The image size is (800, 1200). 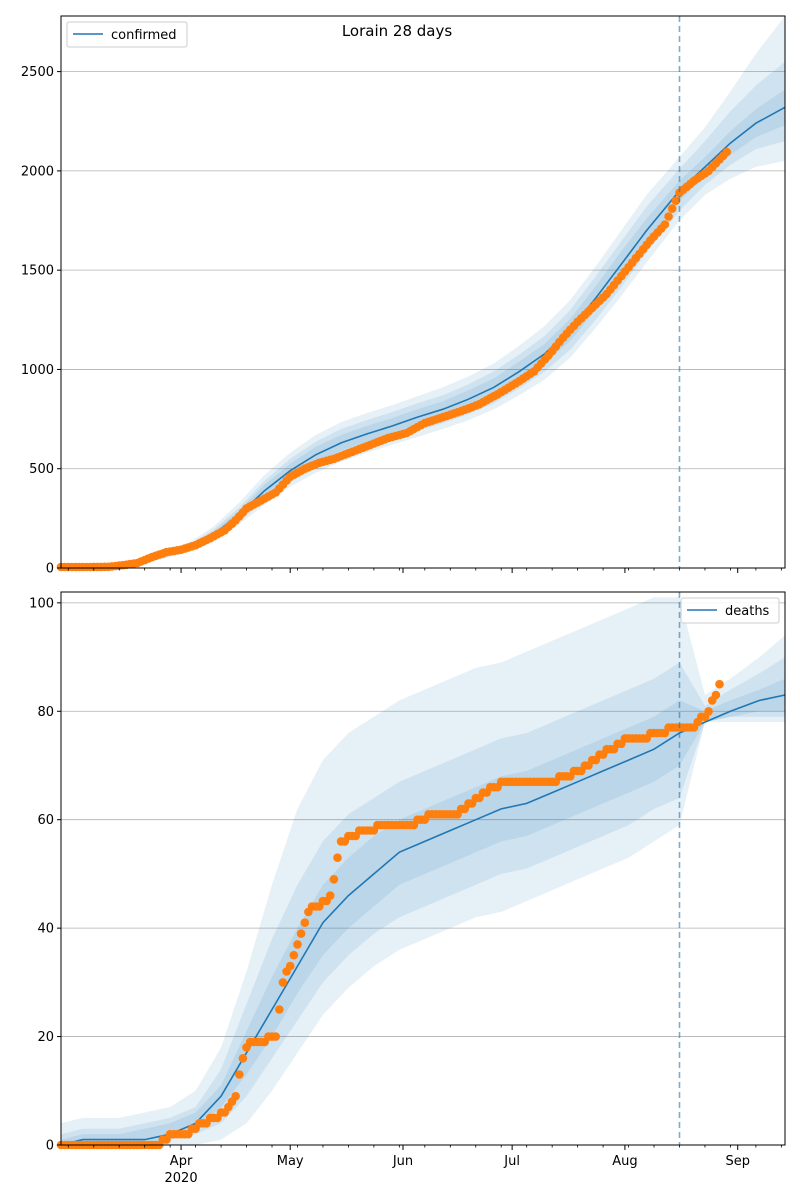 What do you see at coordinates (144, 35) in the screenshot?
I see `legend-entry-confirmed: confirmed` at bounding box center [144, 35].